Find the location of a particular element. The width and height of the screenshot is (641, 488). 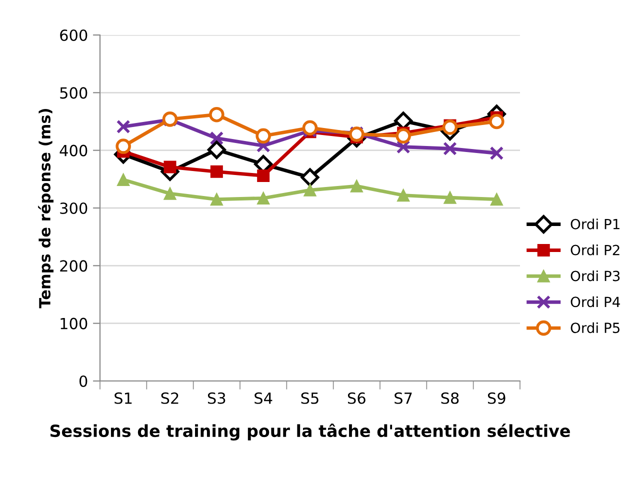

x-tick-label: S6 is located at coordinates (357, 398).